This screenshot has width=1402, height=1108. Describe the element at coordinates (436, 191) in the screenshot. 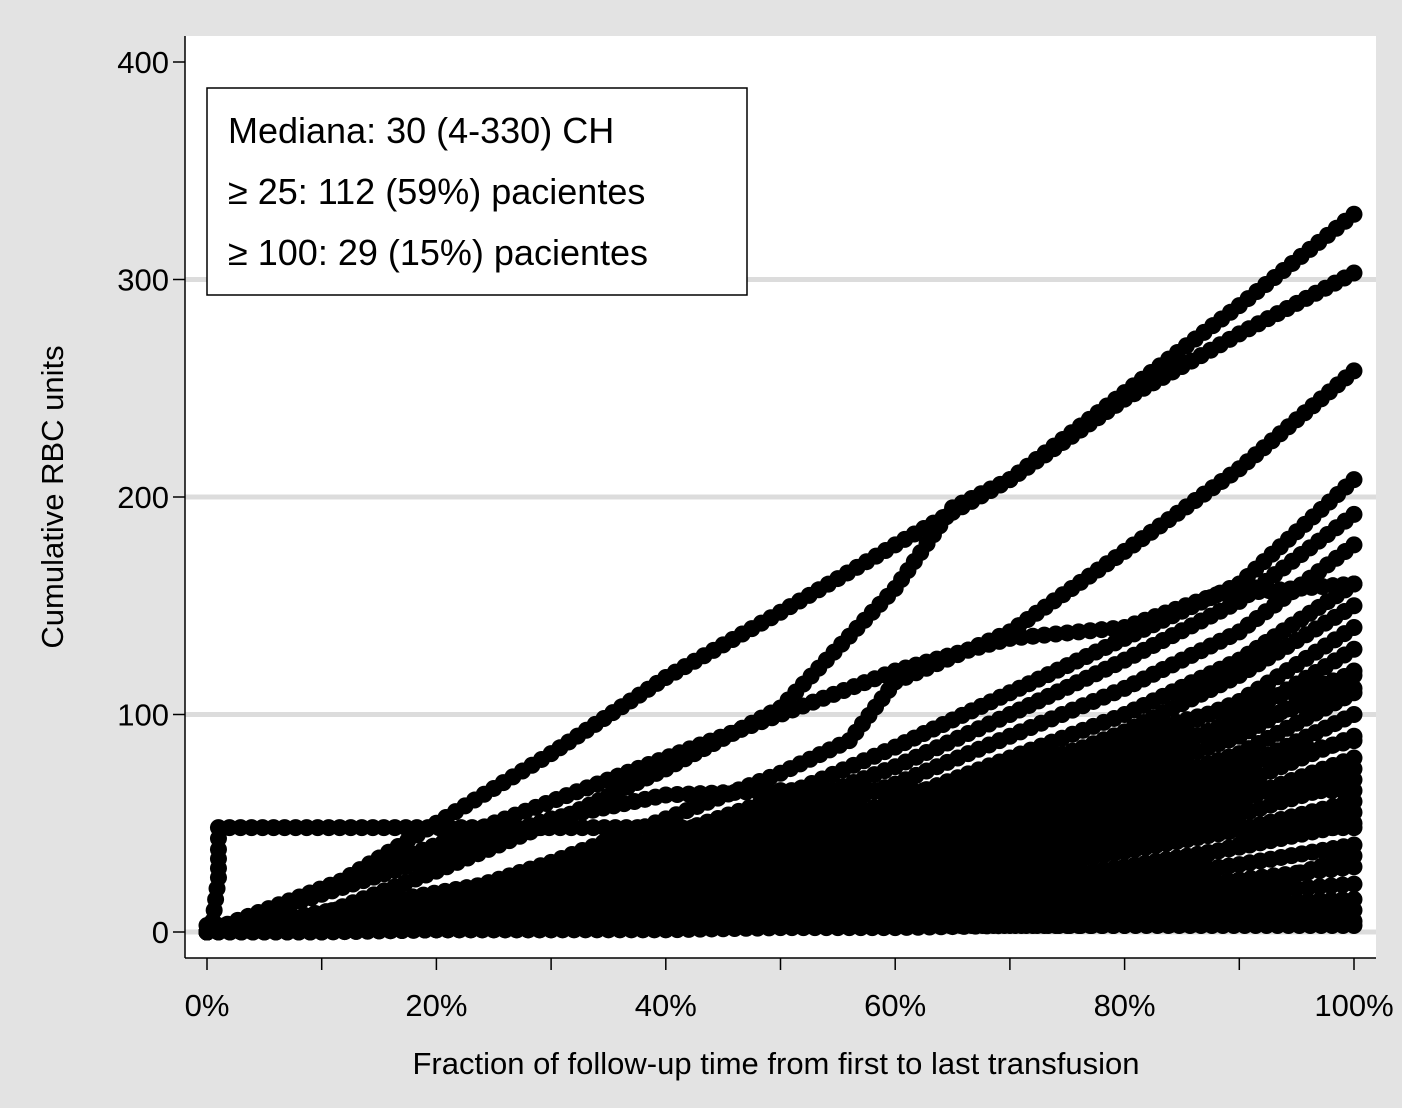

I see `annotation-line-25: ≥ 25: 112 (59%) pacientes` at that location.